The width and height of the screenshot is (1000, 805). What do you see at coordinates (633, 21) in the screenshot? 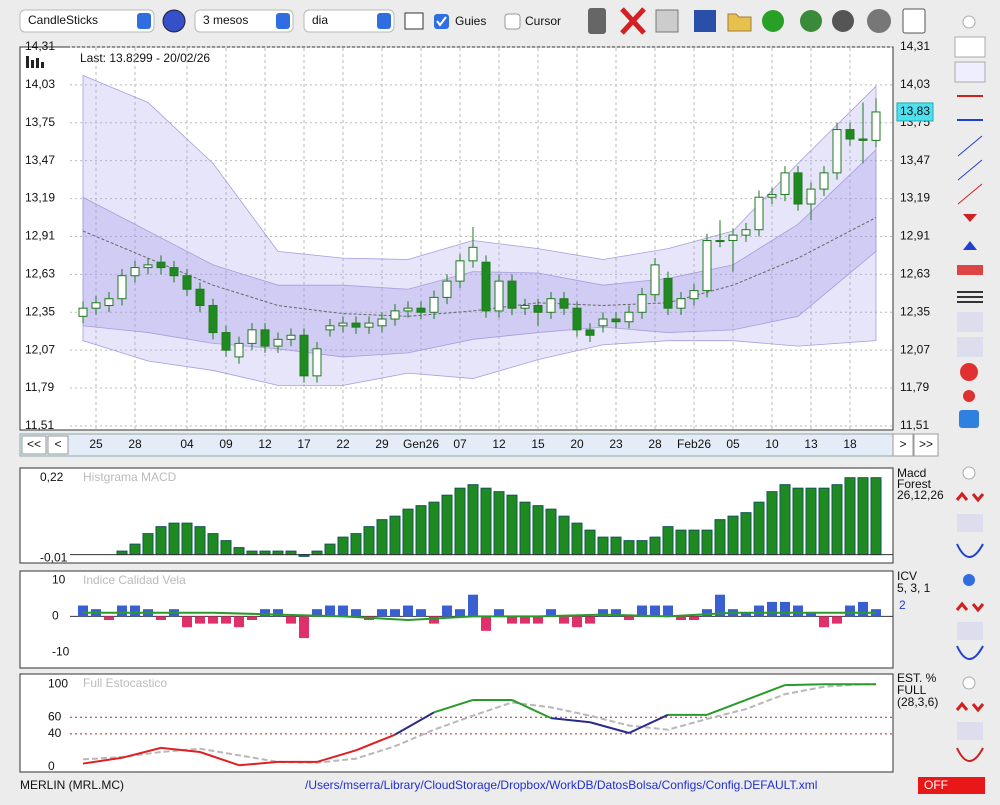
I see `delete-icon` at bounding box center [633, 21].